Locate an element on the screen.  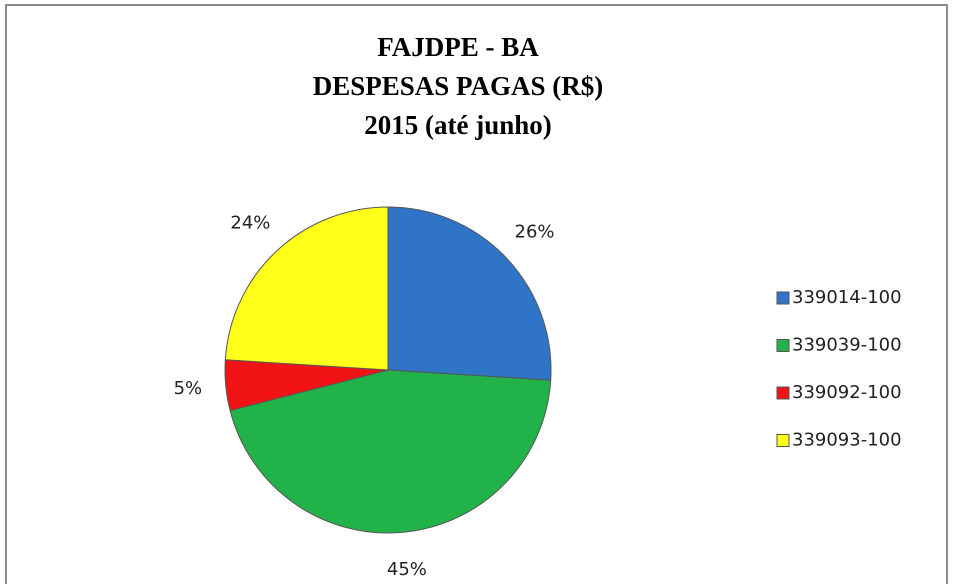
data-label: 24% is located at coordinates (250, 222).